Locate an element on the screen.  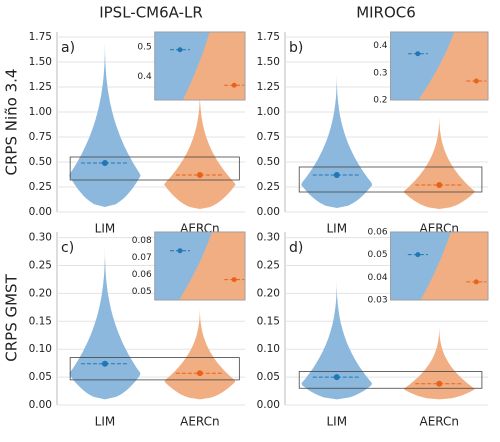
inset-tick-label: 0.04 is located at coordinates (378, 278).